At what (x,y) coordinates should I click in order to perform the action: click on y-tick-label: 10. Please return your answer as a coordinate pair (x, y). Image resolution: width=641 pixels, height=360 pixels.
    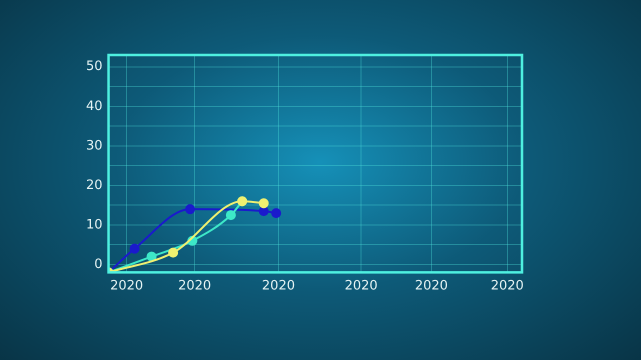
    Looking at the image, I should click on (94, 224).